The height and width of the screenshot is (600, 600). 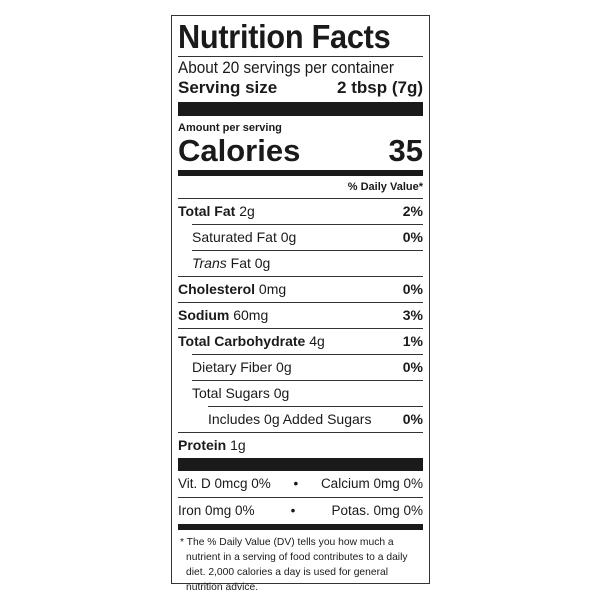 I want to click on nutrient-name: Includes 0g Added Sugars, so click(x=290, y=419).